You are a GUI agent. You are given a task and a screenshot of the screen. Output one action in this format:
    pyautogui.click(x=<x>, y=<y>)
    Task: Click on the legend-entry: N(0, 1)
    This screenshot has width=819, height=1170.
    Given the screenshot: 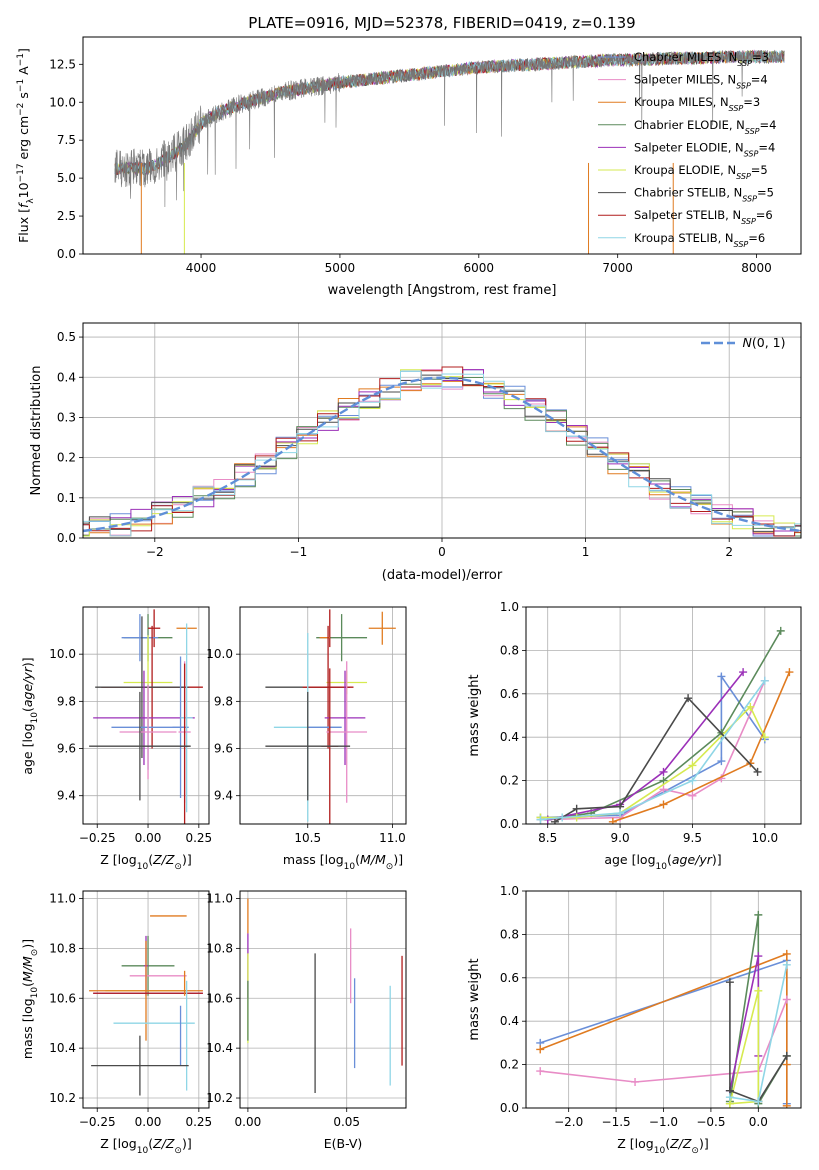 What is the action you would take?
    pyautogui.click(x=764, y=342)
    